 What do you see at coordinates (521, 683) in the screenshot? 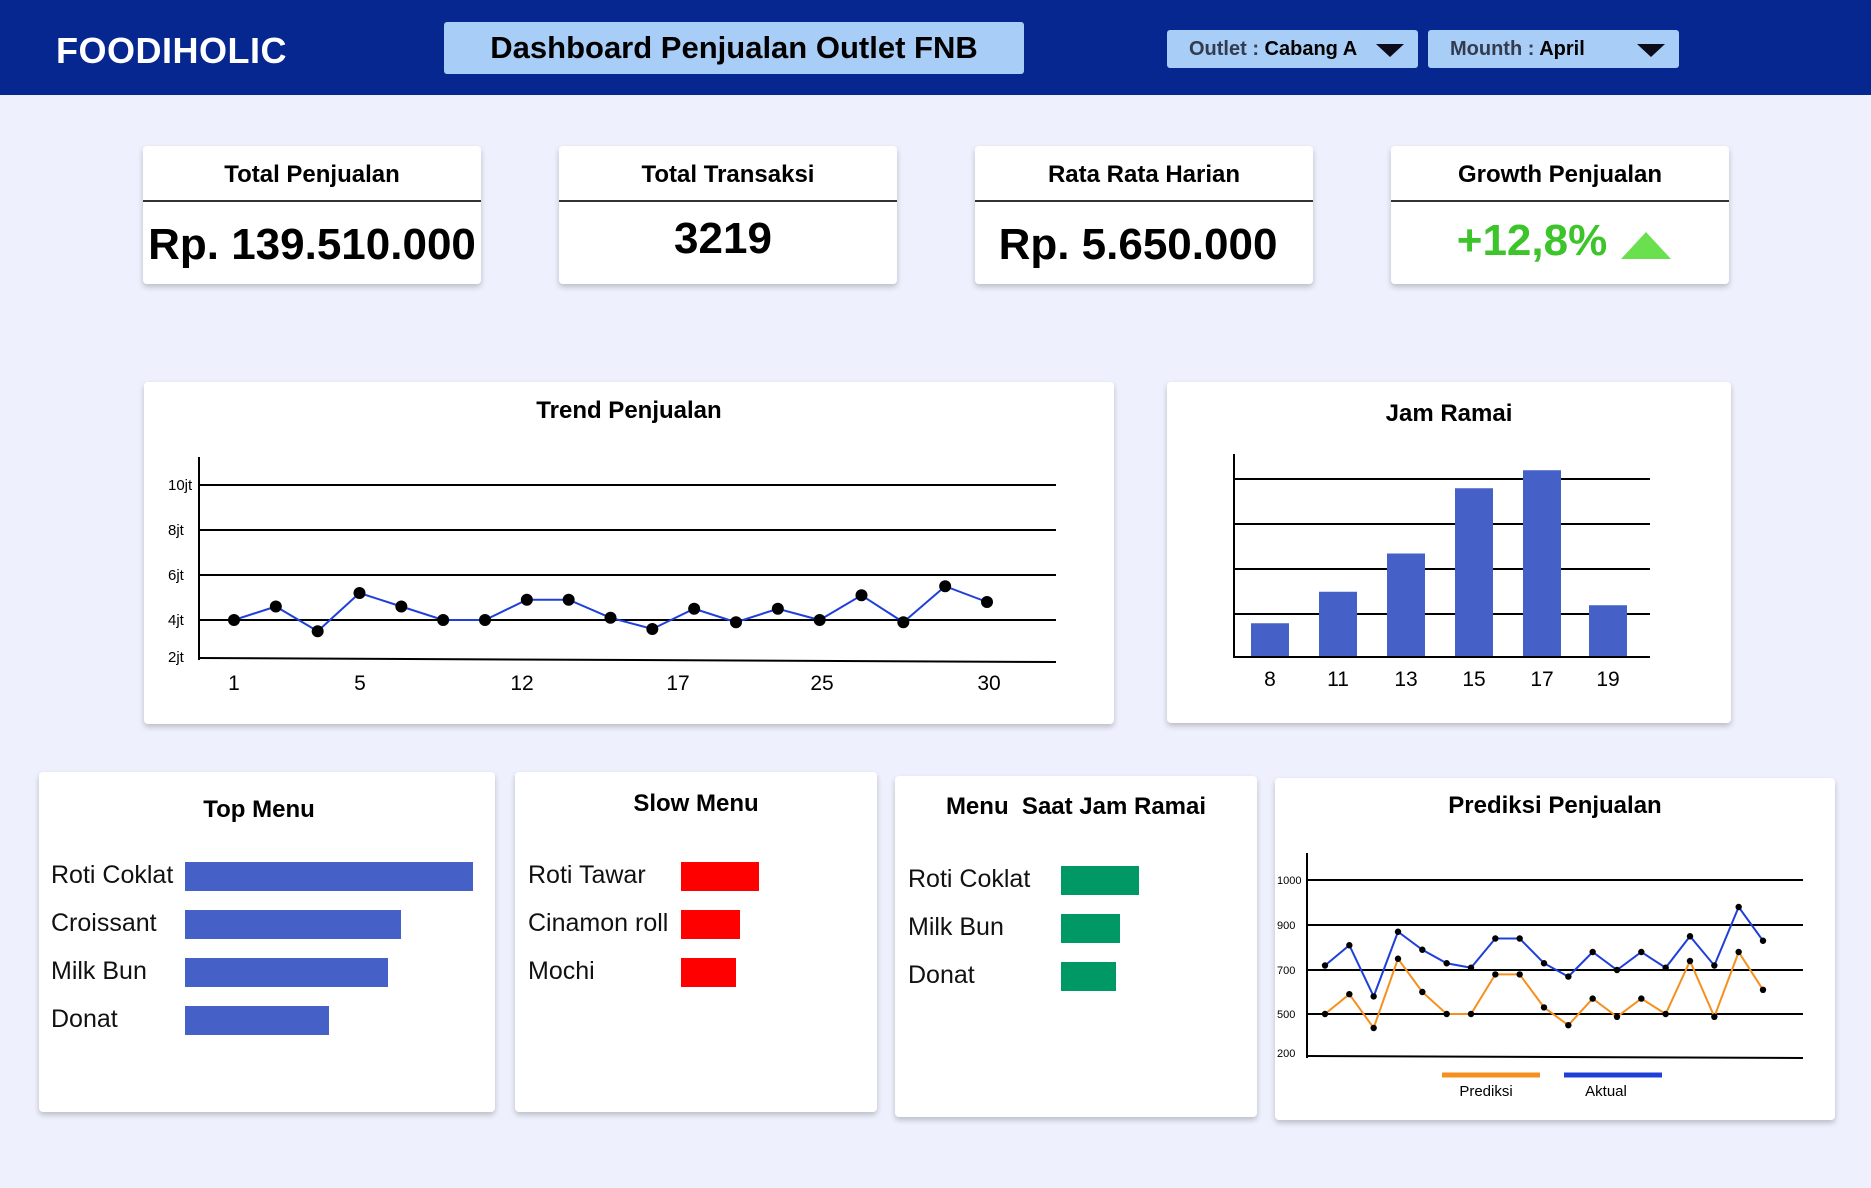
I see `x-tick-label: 12` at bounding box center [521, 683].